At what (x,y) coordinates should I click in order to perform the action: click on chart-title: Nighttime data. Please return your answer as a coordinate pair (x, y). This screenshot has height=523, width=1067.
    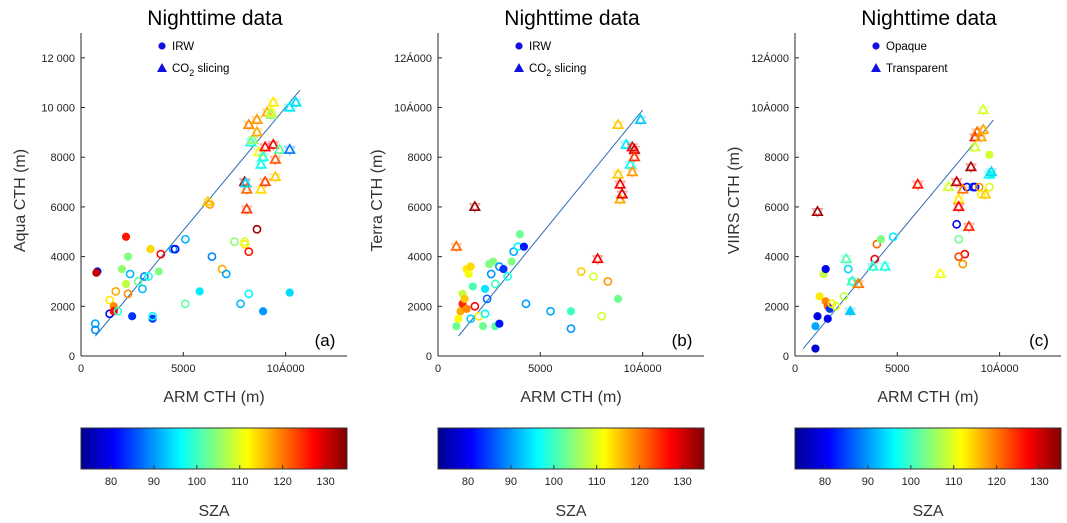
    Looking at the image, I should click on (929, 18).